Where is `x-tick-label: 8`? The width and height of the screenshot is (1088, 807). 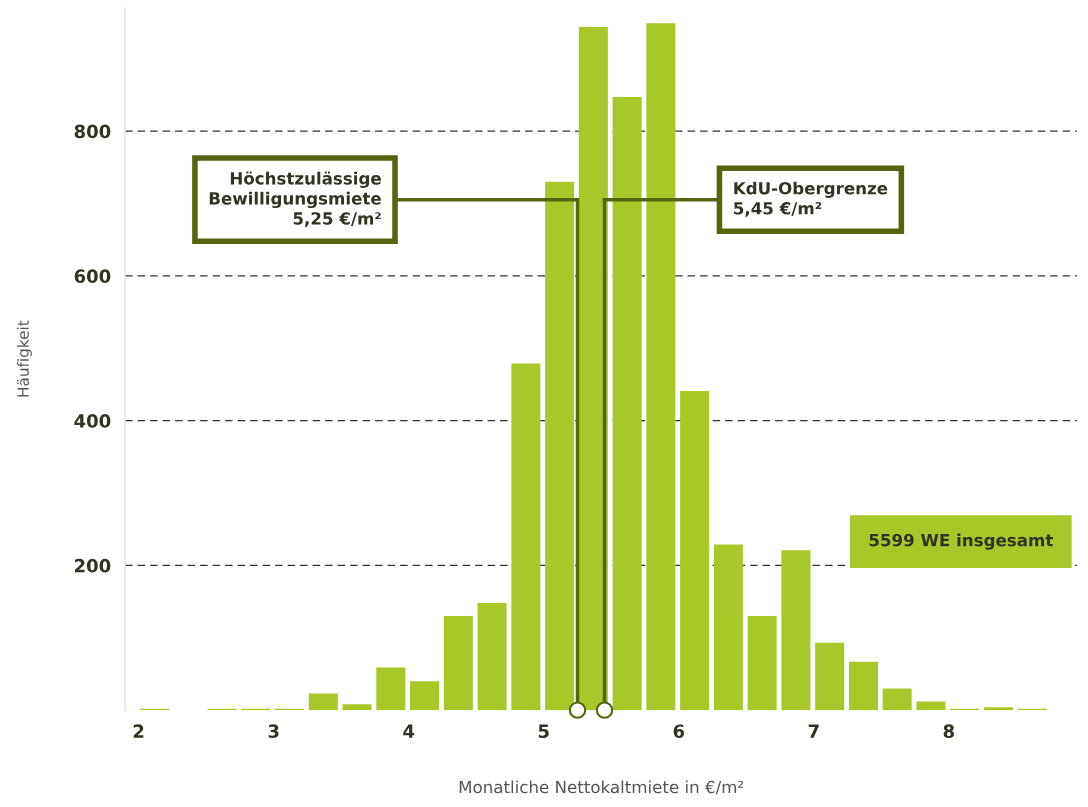
x-tick-label: 8 is located at coordinates (948, 731).